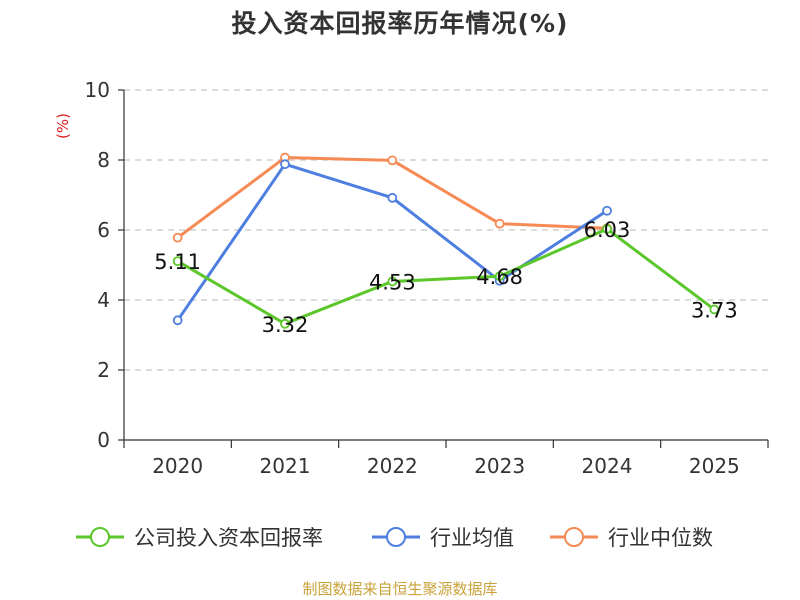 Image resolution: width=800 pixels, height=600 pixels. I want to click on y-tick-label: 10, so click(97, 90).